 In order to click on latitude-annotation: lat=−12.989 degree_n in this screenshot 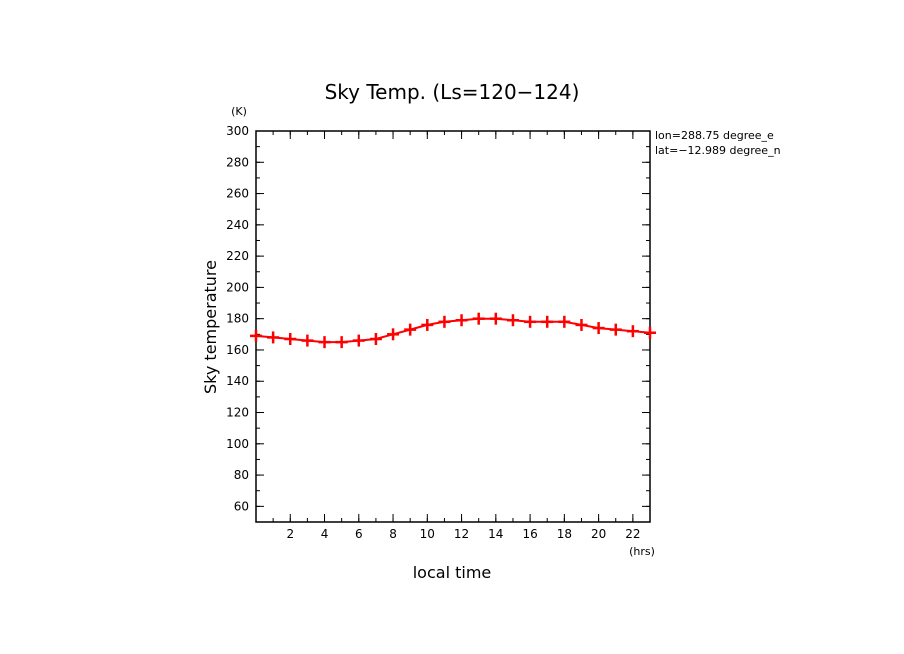, I will do `click(718, 150)`.